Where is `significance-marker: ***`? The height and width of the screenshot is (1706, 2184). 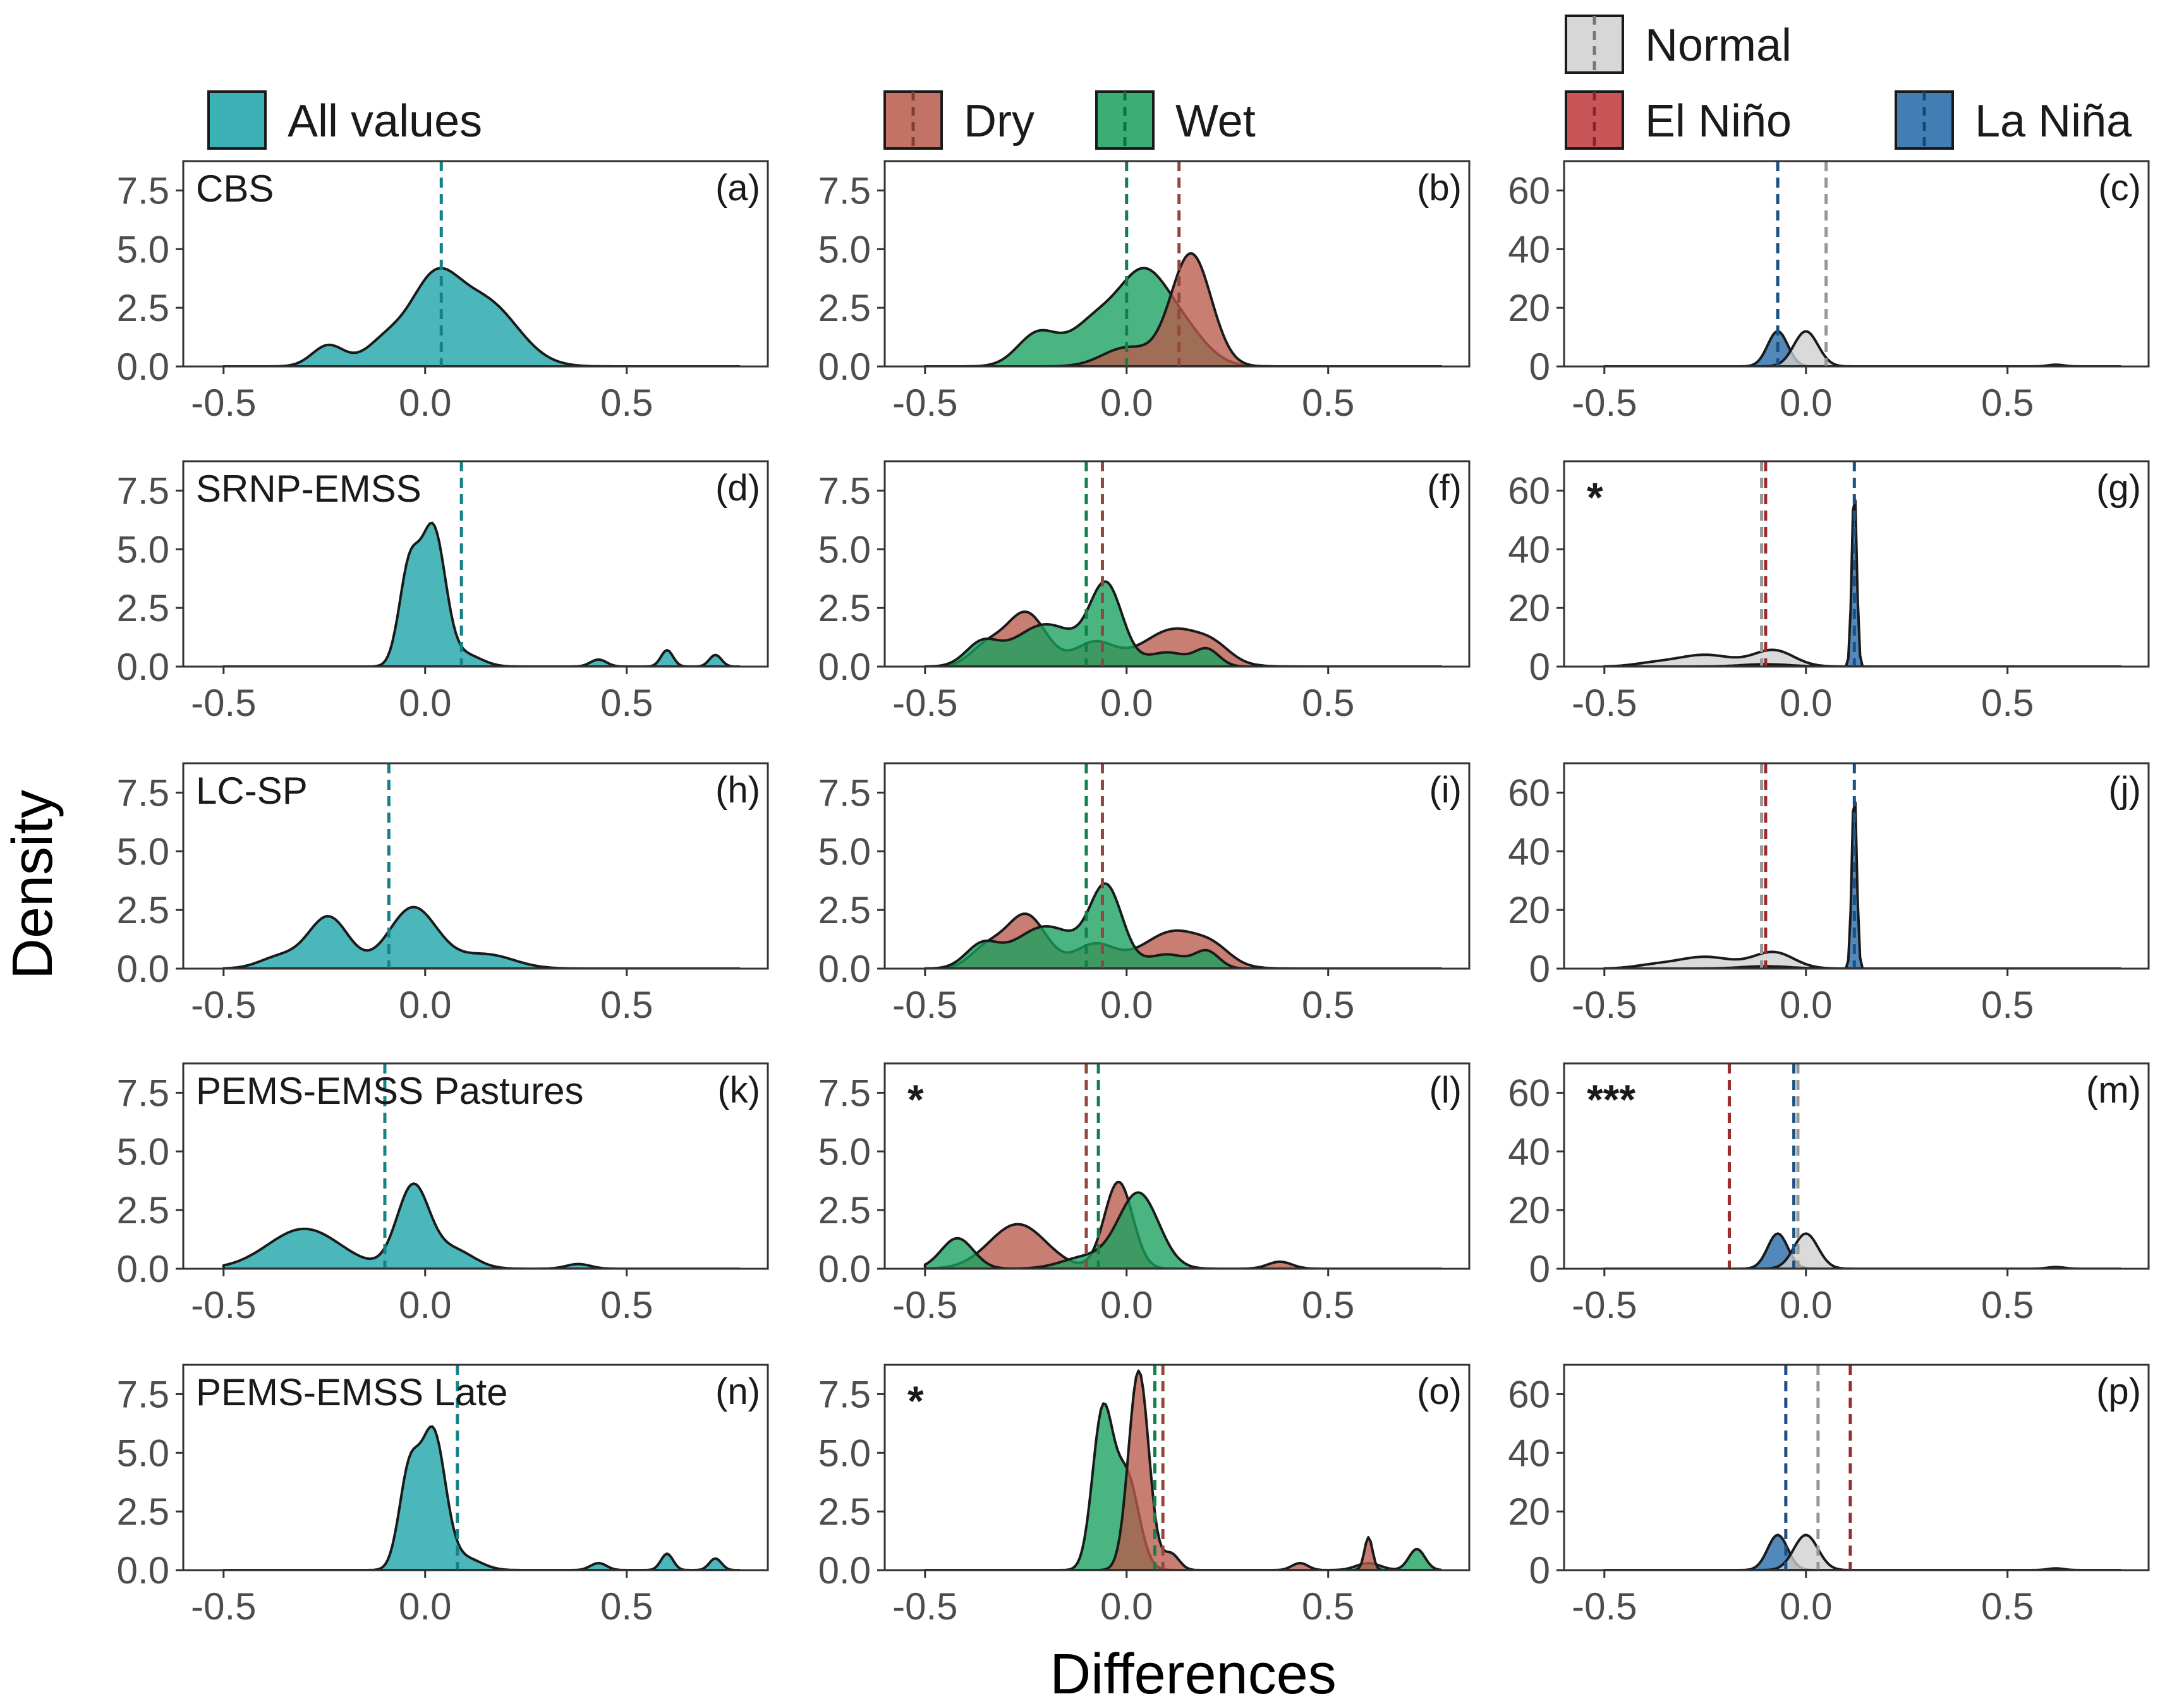 significance-marker: *** is located at coordinates (1611, 1099).